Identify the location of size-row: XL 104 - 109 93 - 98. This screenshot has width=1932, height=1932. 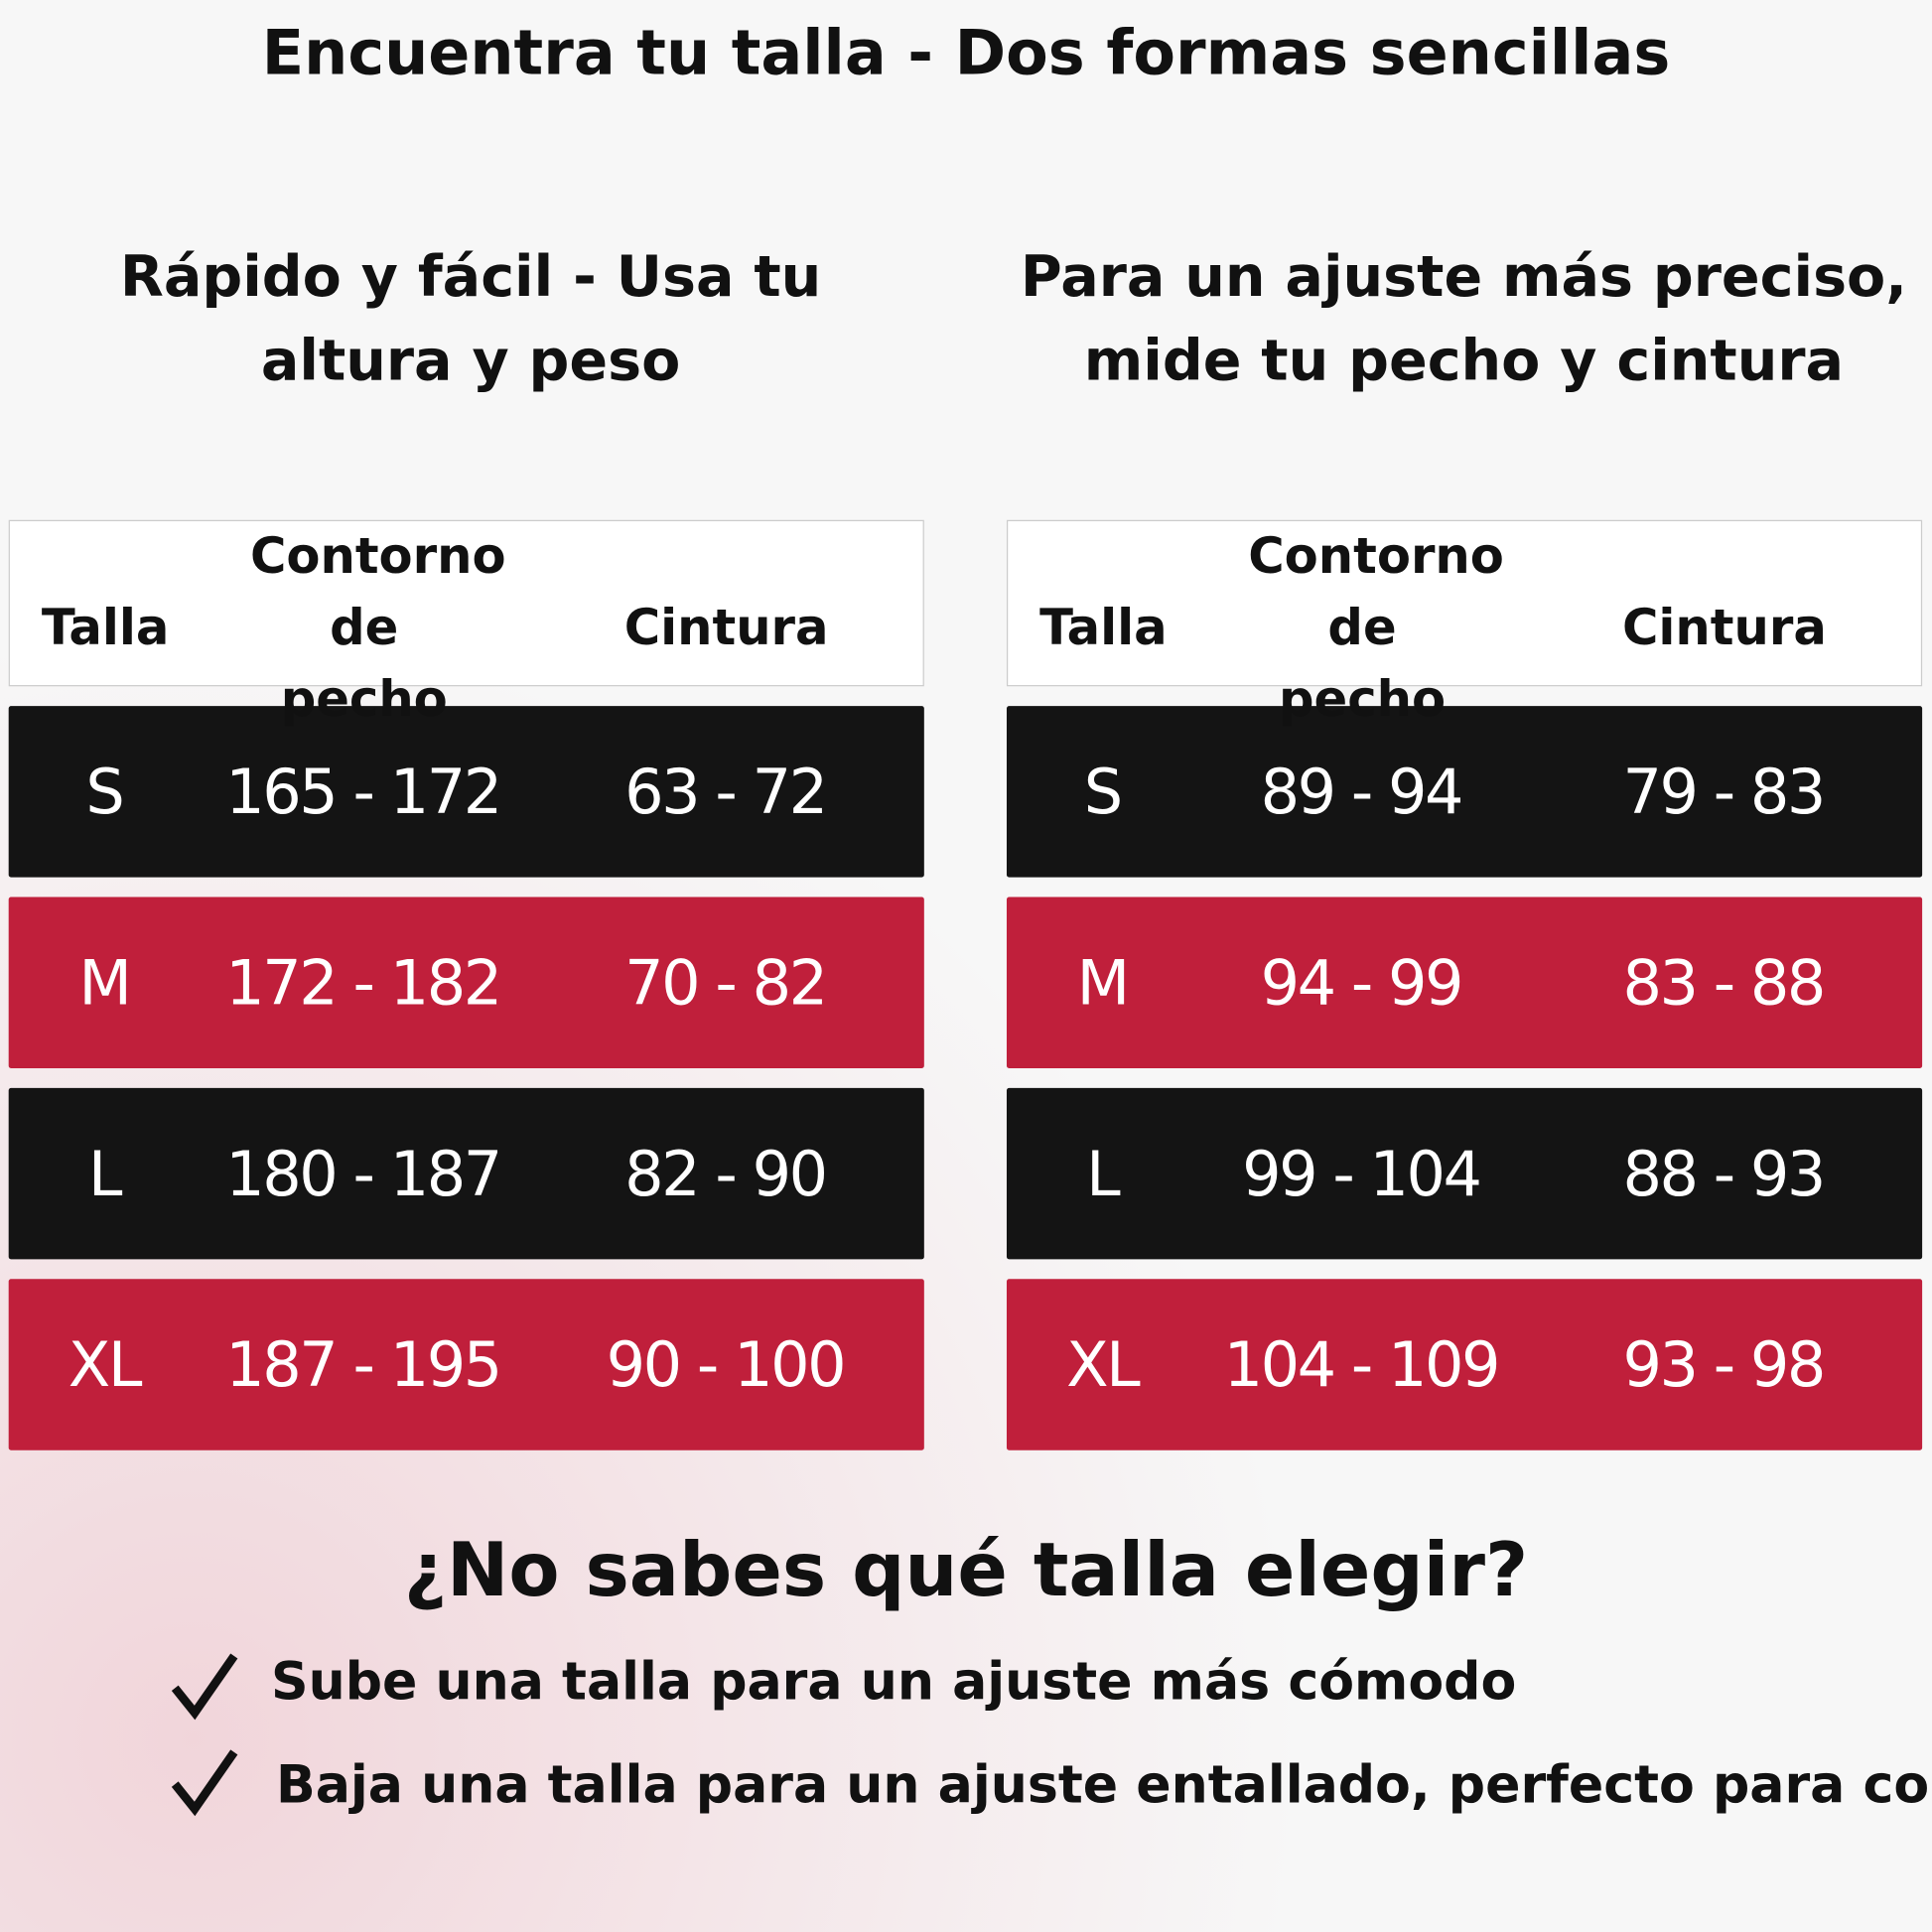
(1464, 1364).